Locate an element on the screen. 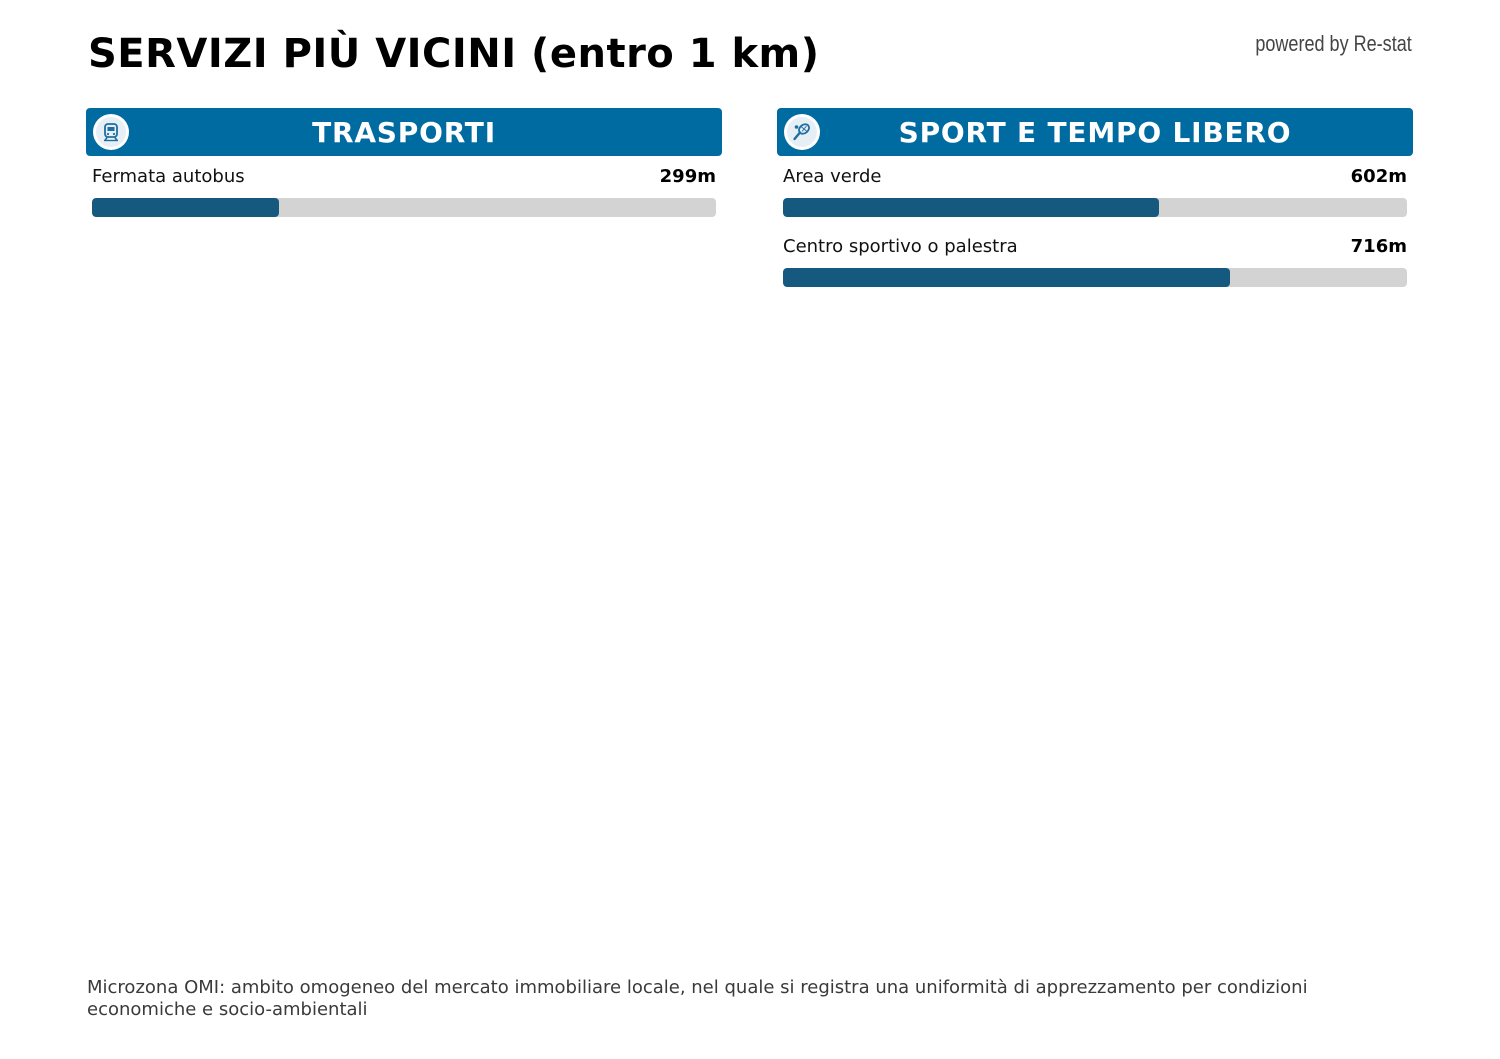 The height and width of the screenshot is (1059, 1500). service-distance: 602m is located at coordinates (1378, 176).